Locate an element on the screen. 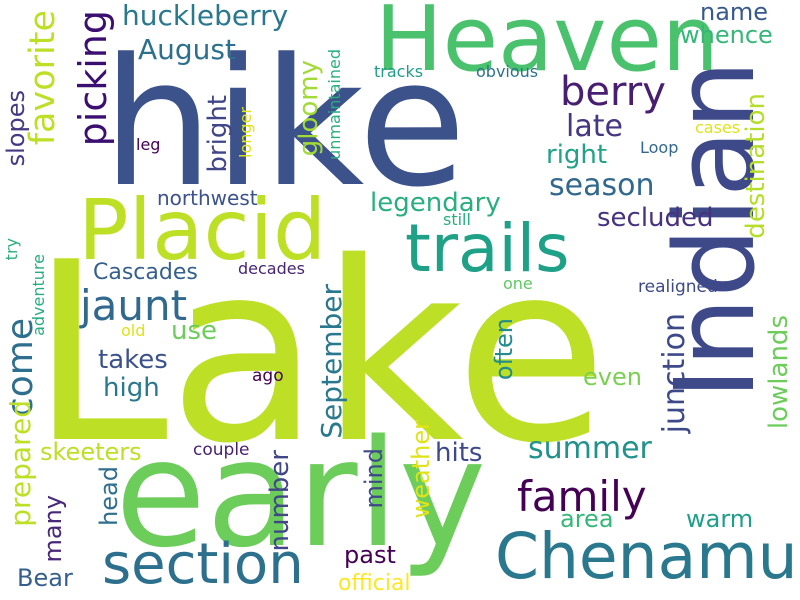  word-prepared: prepared is located at coordinates (20, 463).